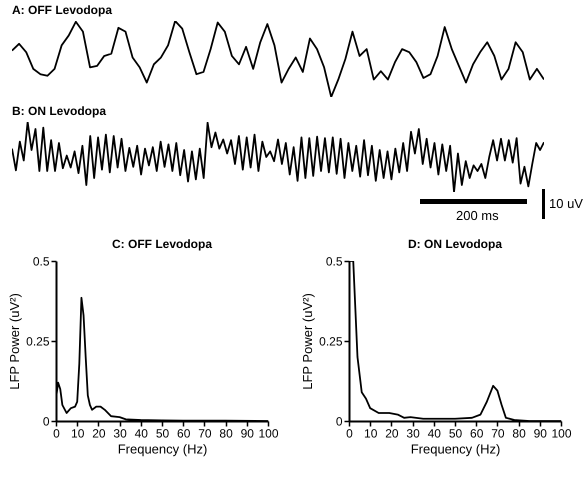 This screenshot has width=585, height=494. I want to click on text: 200 ms, so click(477, 215).